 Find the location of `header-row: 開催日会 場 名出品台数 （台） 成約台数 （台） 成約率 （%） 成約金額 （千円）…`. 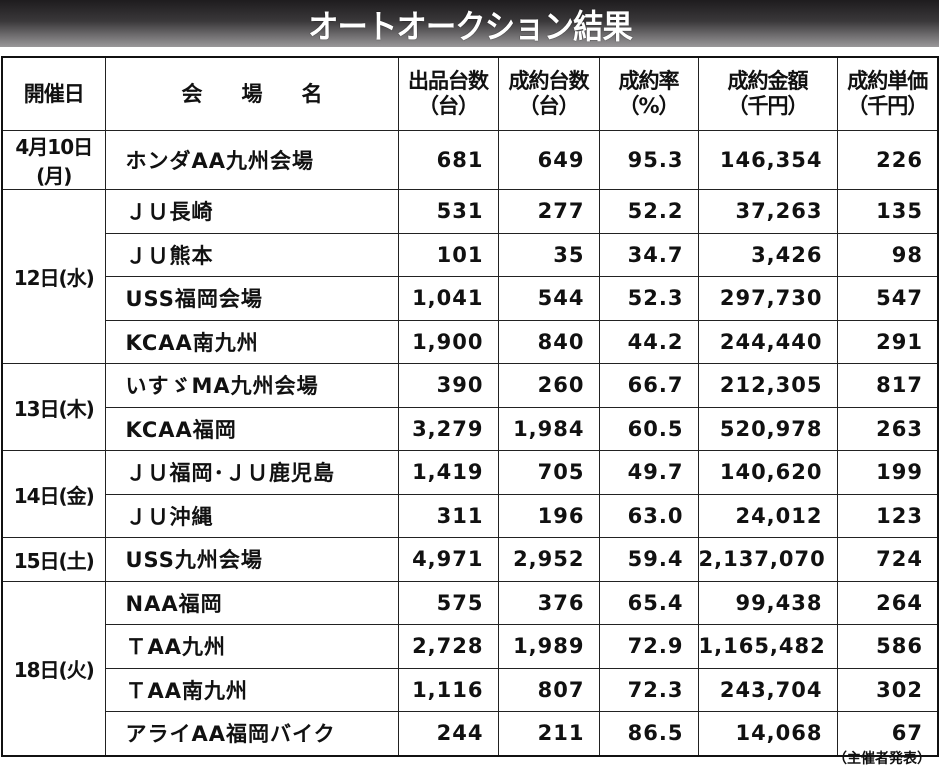

header-row: 開催日会 場 名出品台数 （台） 成約台数 （台） 成約率 （%） 成約金額 （千円）… is located at coordinates (470, 93).